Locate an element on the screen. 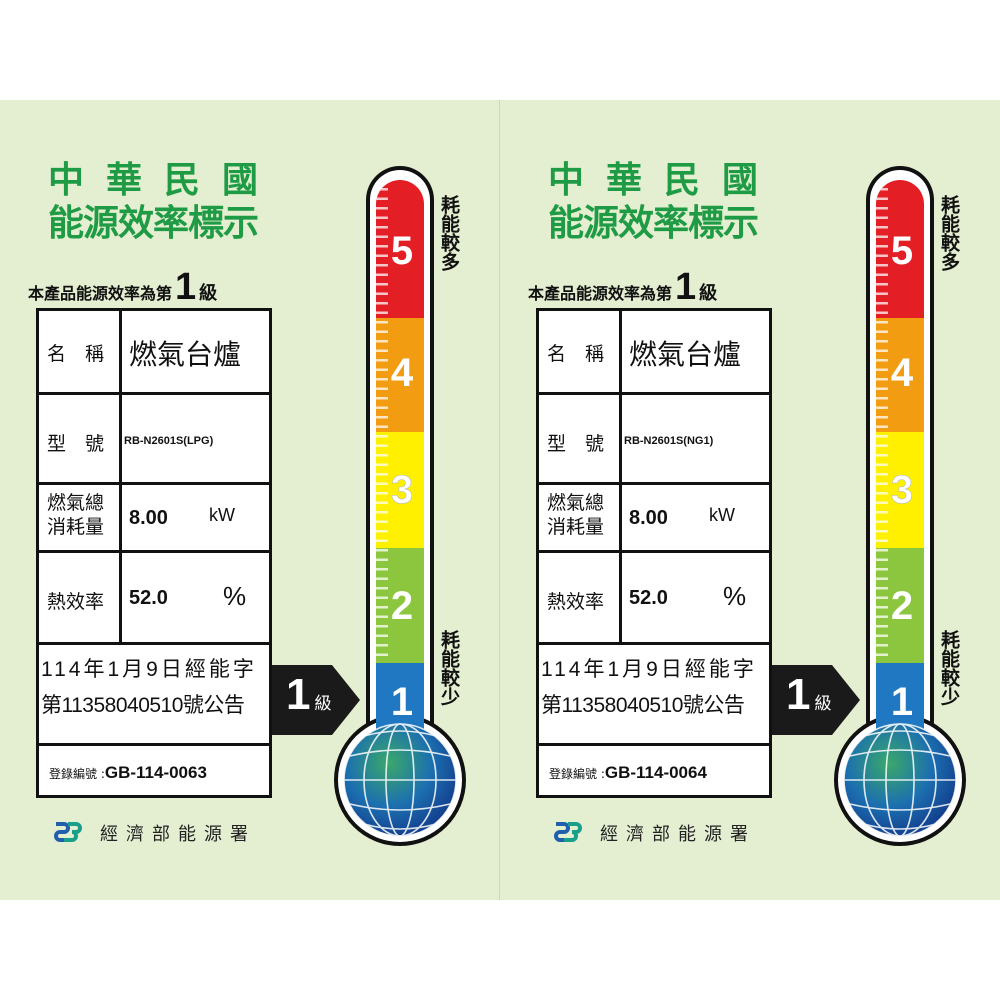  scale-number-3: 3 is located at coordinates (402, 490).